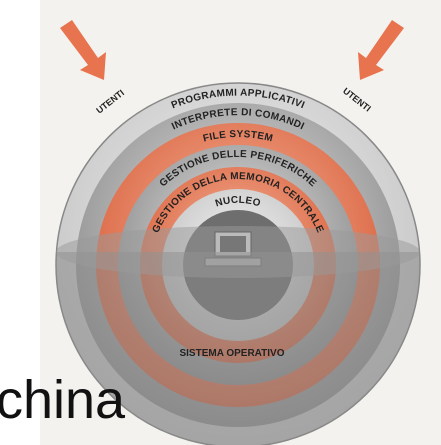 The height and width of the screenshot is (445, 441). I want to click on layer-label-path: FILE SYSTEM, so click(238, 137).